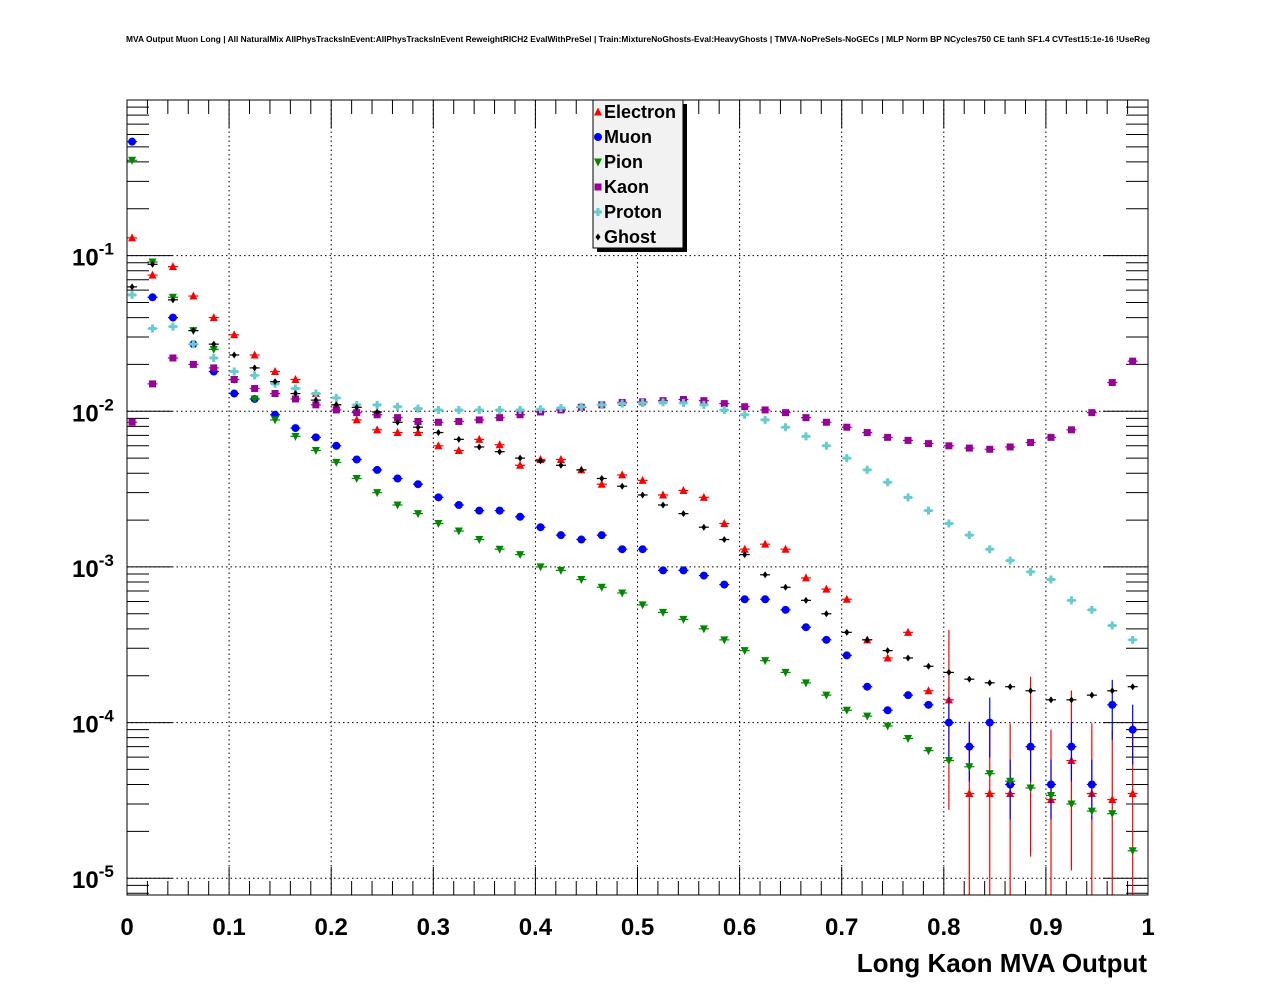  What do you see at coordinates (628, 137) in the screenshot?
I see `legend-label-muon: Muon` at bounding box center [628, 137].